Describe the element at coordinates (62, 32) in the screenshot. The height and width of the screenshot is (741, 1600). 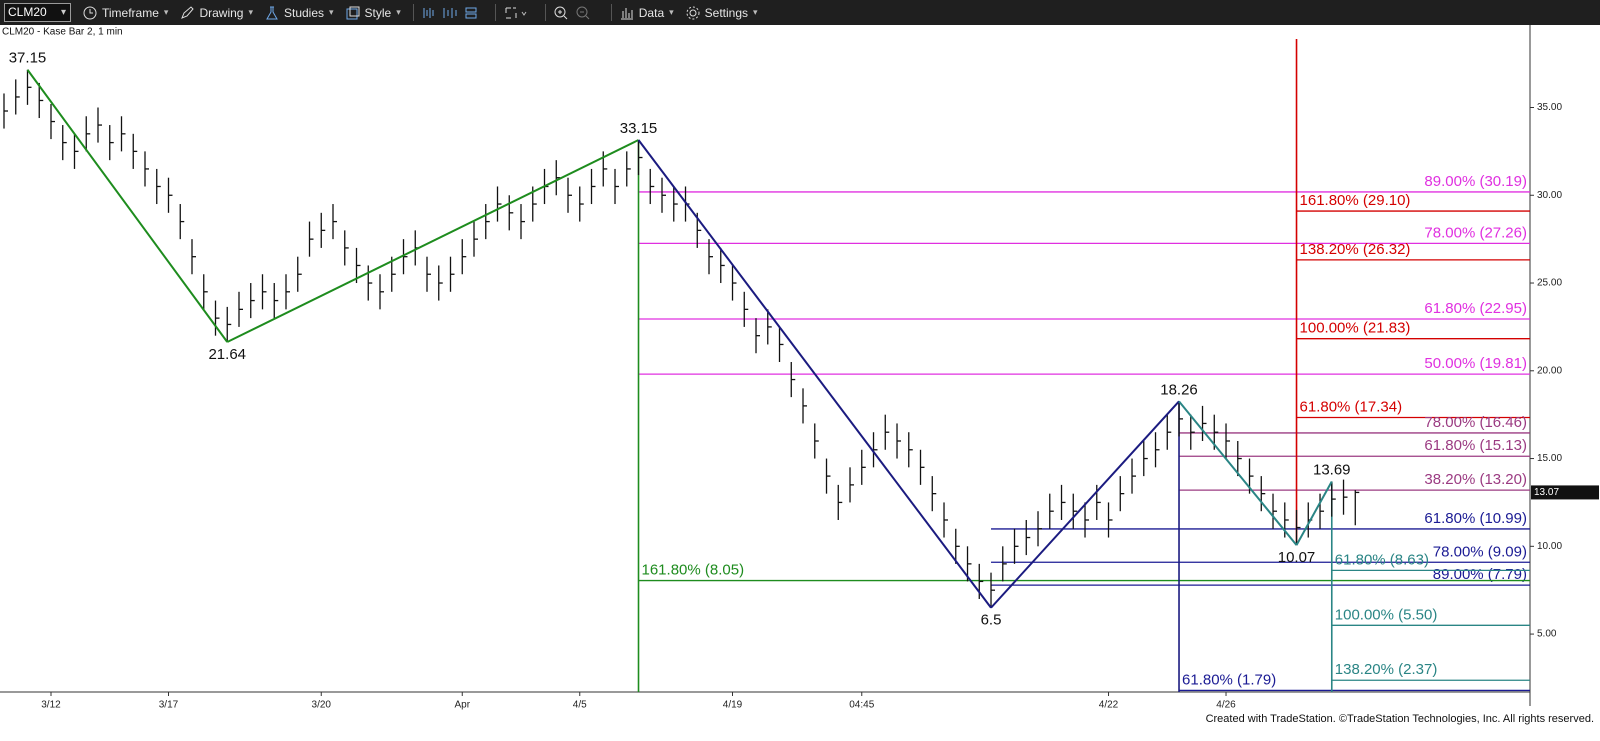
I see `chart-subtitle: CLM20 - Kase Bar 2, 1 min` at that location.